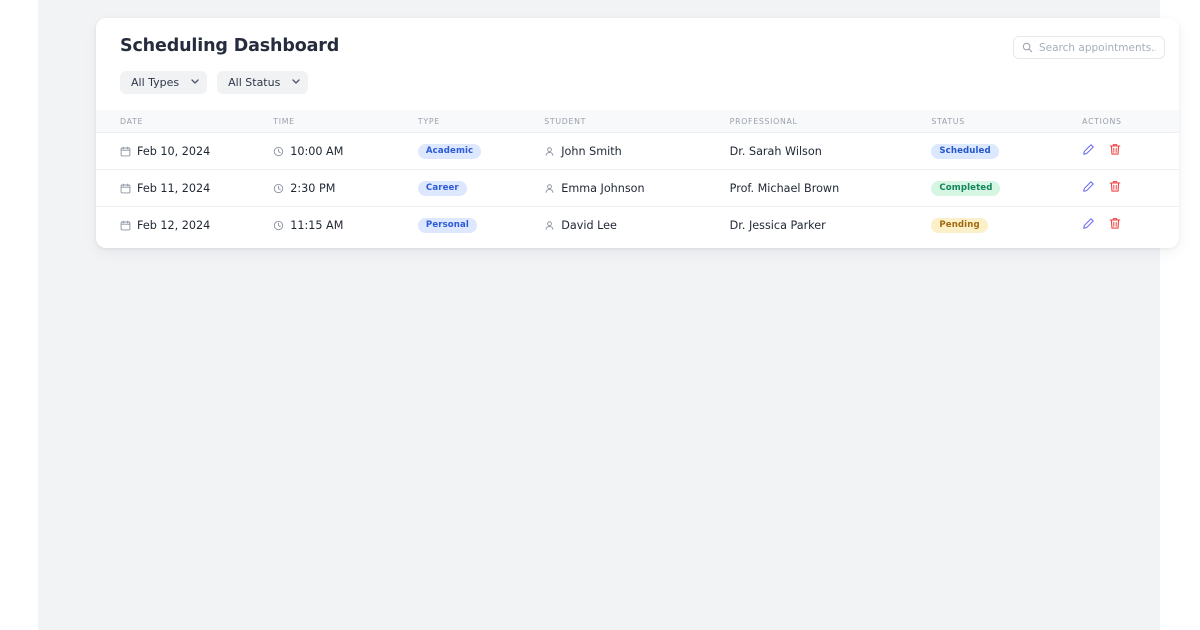 The image size is (1200, 630). I want to click on column-header-professional: PROFESSIONAL, so click(830, 121).